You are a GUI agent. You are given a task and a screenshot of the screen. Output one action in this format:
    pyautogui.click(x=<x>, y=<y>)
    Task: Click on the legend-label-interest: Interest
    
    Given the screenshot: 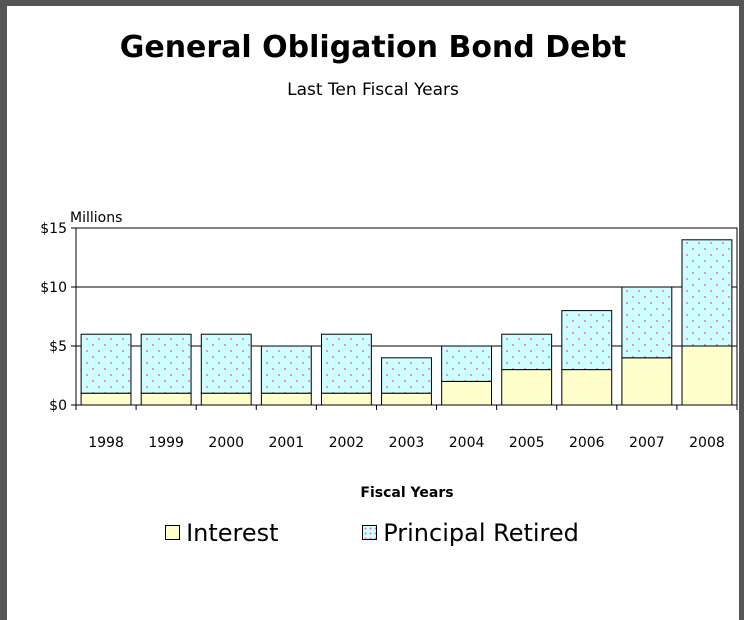 What is the action you would take?
    pyautogui.click(x=232, y=533)
    